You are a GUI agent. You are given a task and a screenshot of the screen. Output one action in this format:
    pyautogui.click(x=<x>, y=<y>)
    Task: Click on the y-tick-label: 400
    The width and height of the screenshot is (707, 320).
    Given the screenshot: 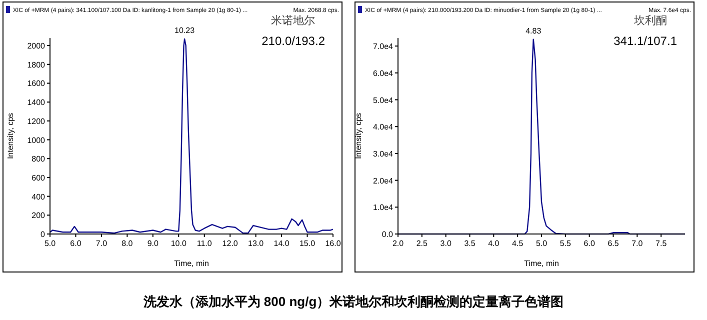 What is the action you would take?
    pyautogui.click(x=39, y=197)
    